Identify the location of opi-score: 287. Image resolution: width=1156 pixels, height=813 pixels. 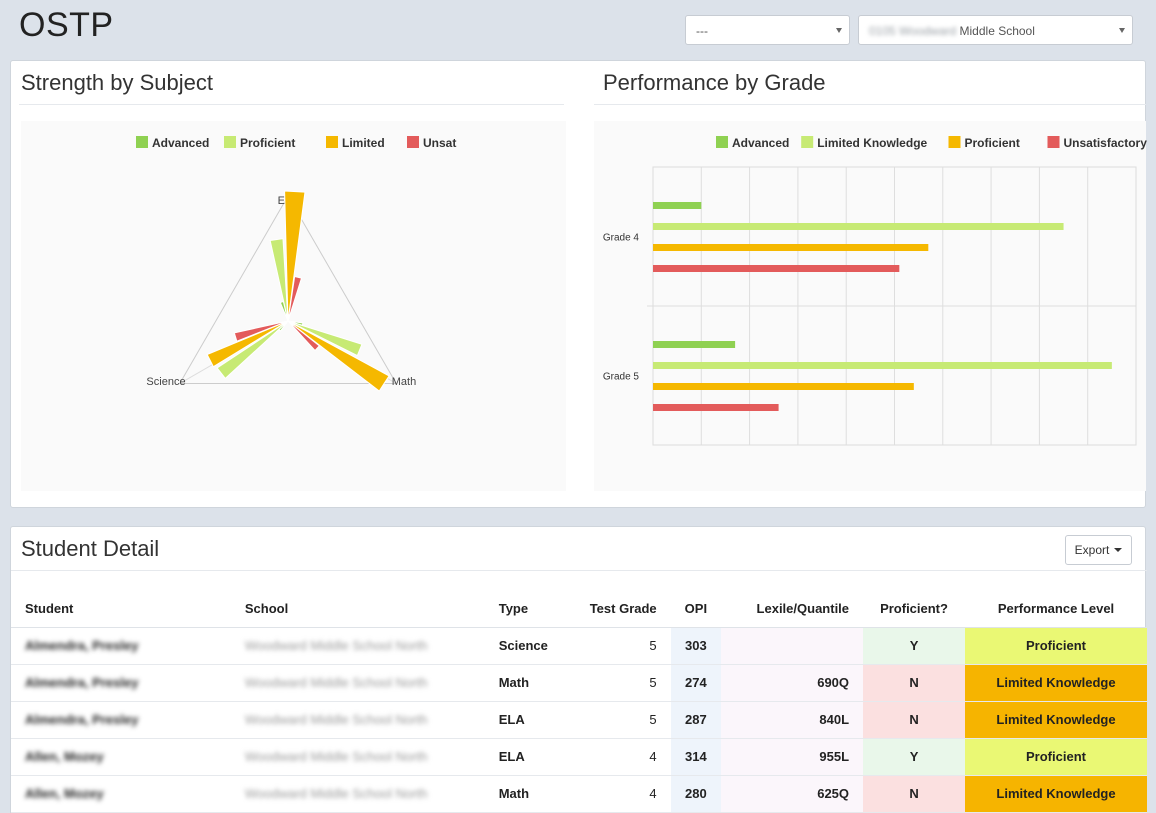
(696, 720).